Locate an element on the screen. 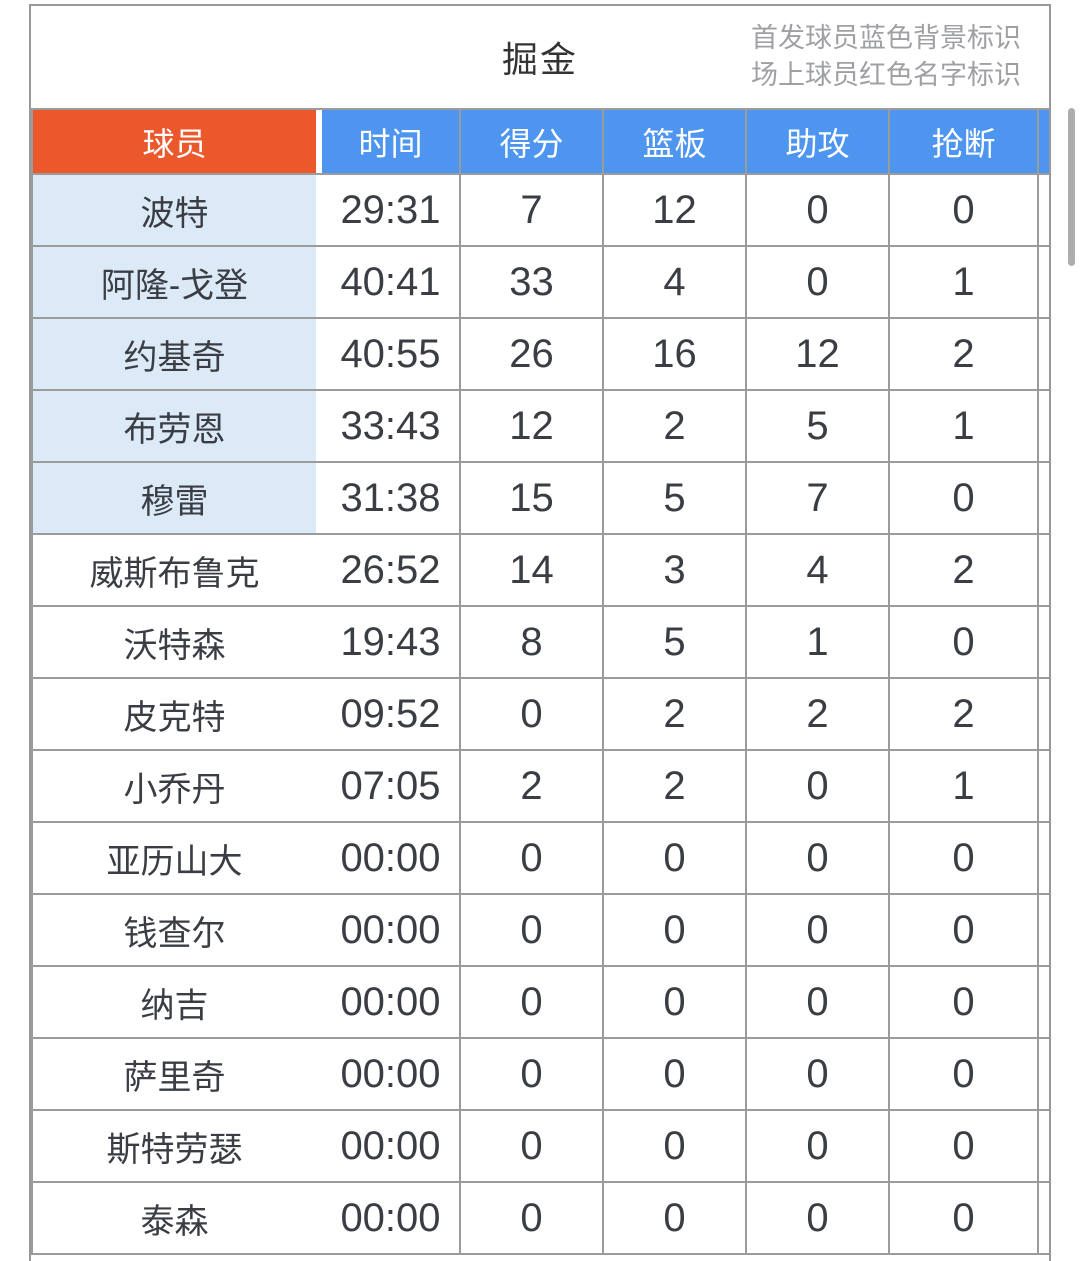  player-row: 亚历山大 00:00 0 0 0 0 is located at coordinates (540, 859).